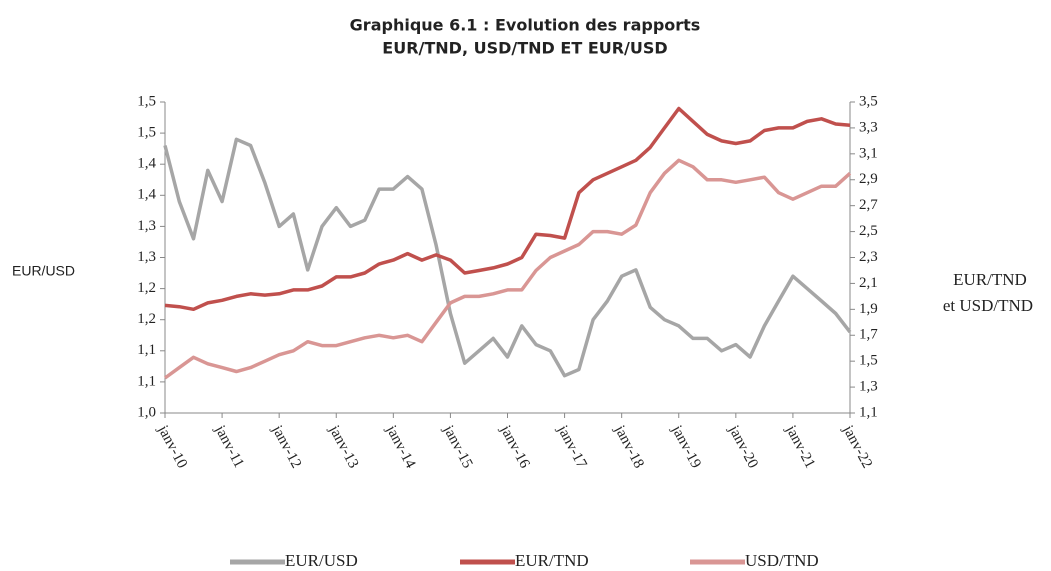  I want to click on legend-label: EUR/USD, so click(321, 560).